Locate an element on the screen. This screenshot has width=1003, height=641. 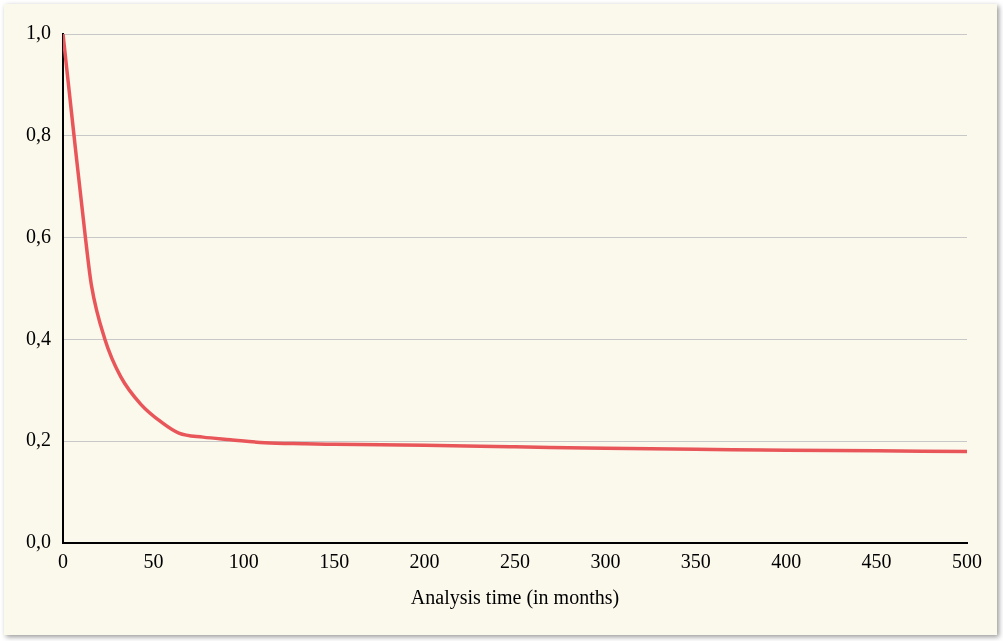
y-tick-label: 1,0 is located at coordinates (38, 32).